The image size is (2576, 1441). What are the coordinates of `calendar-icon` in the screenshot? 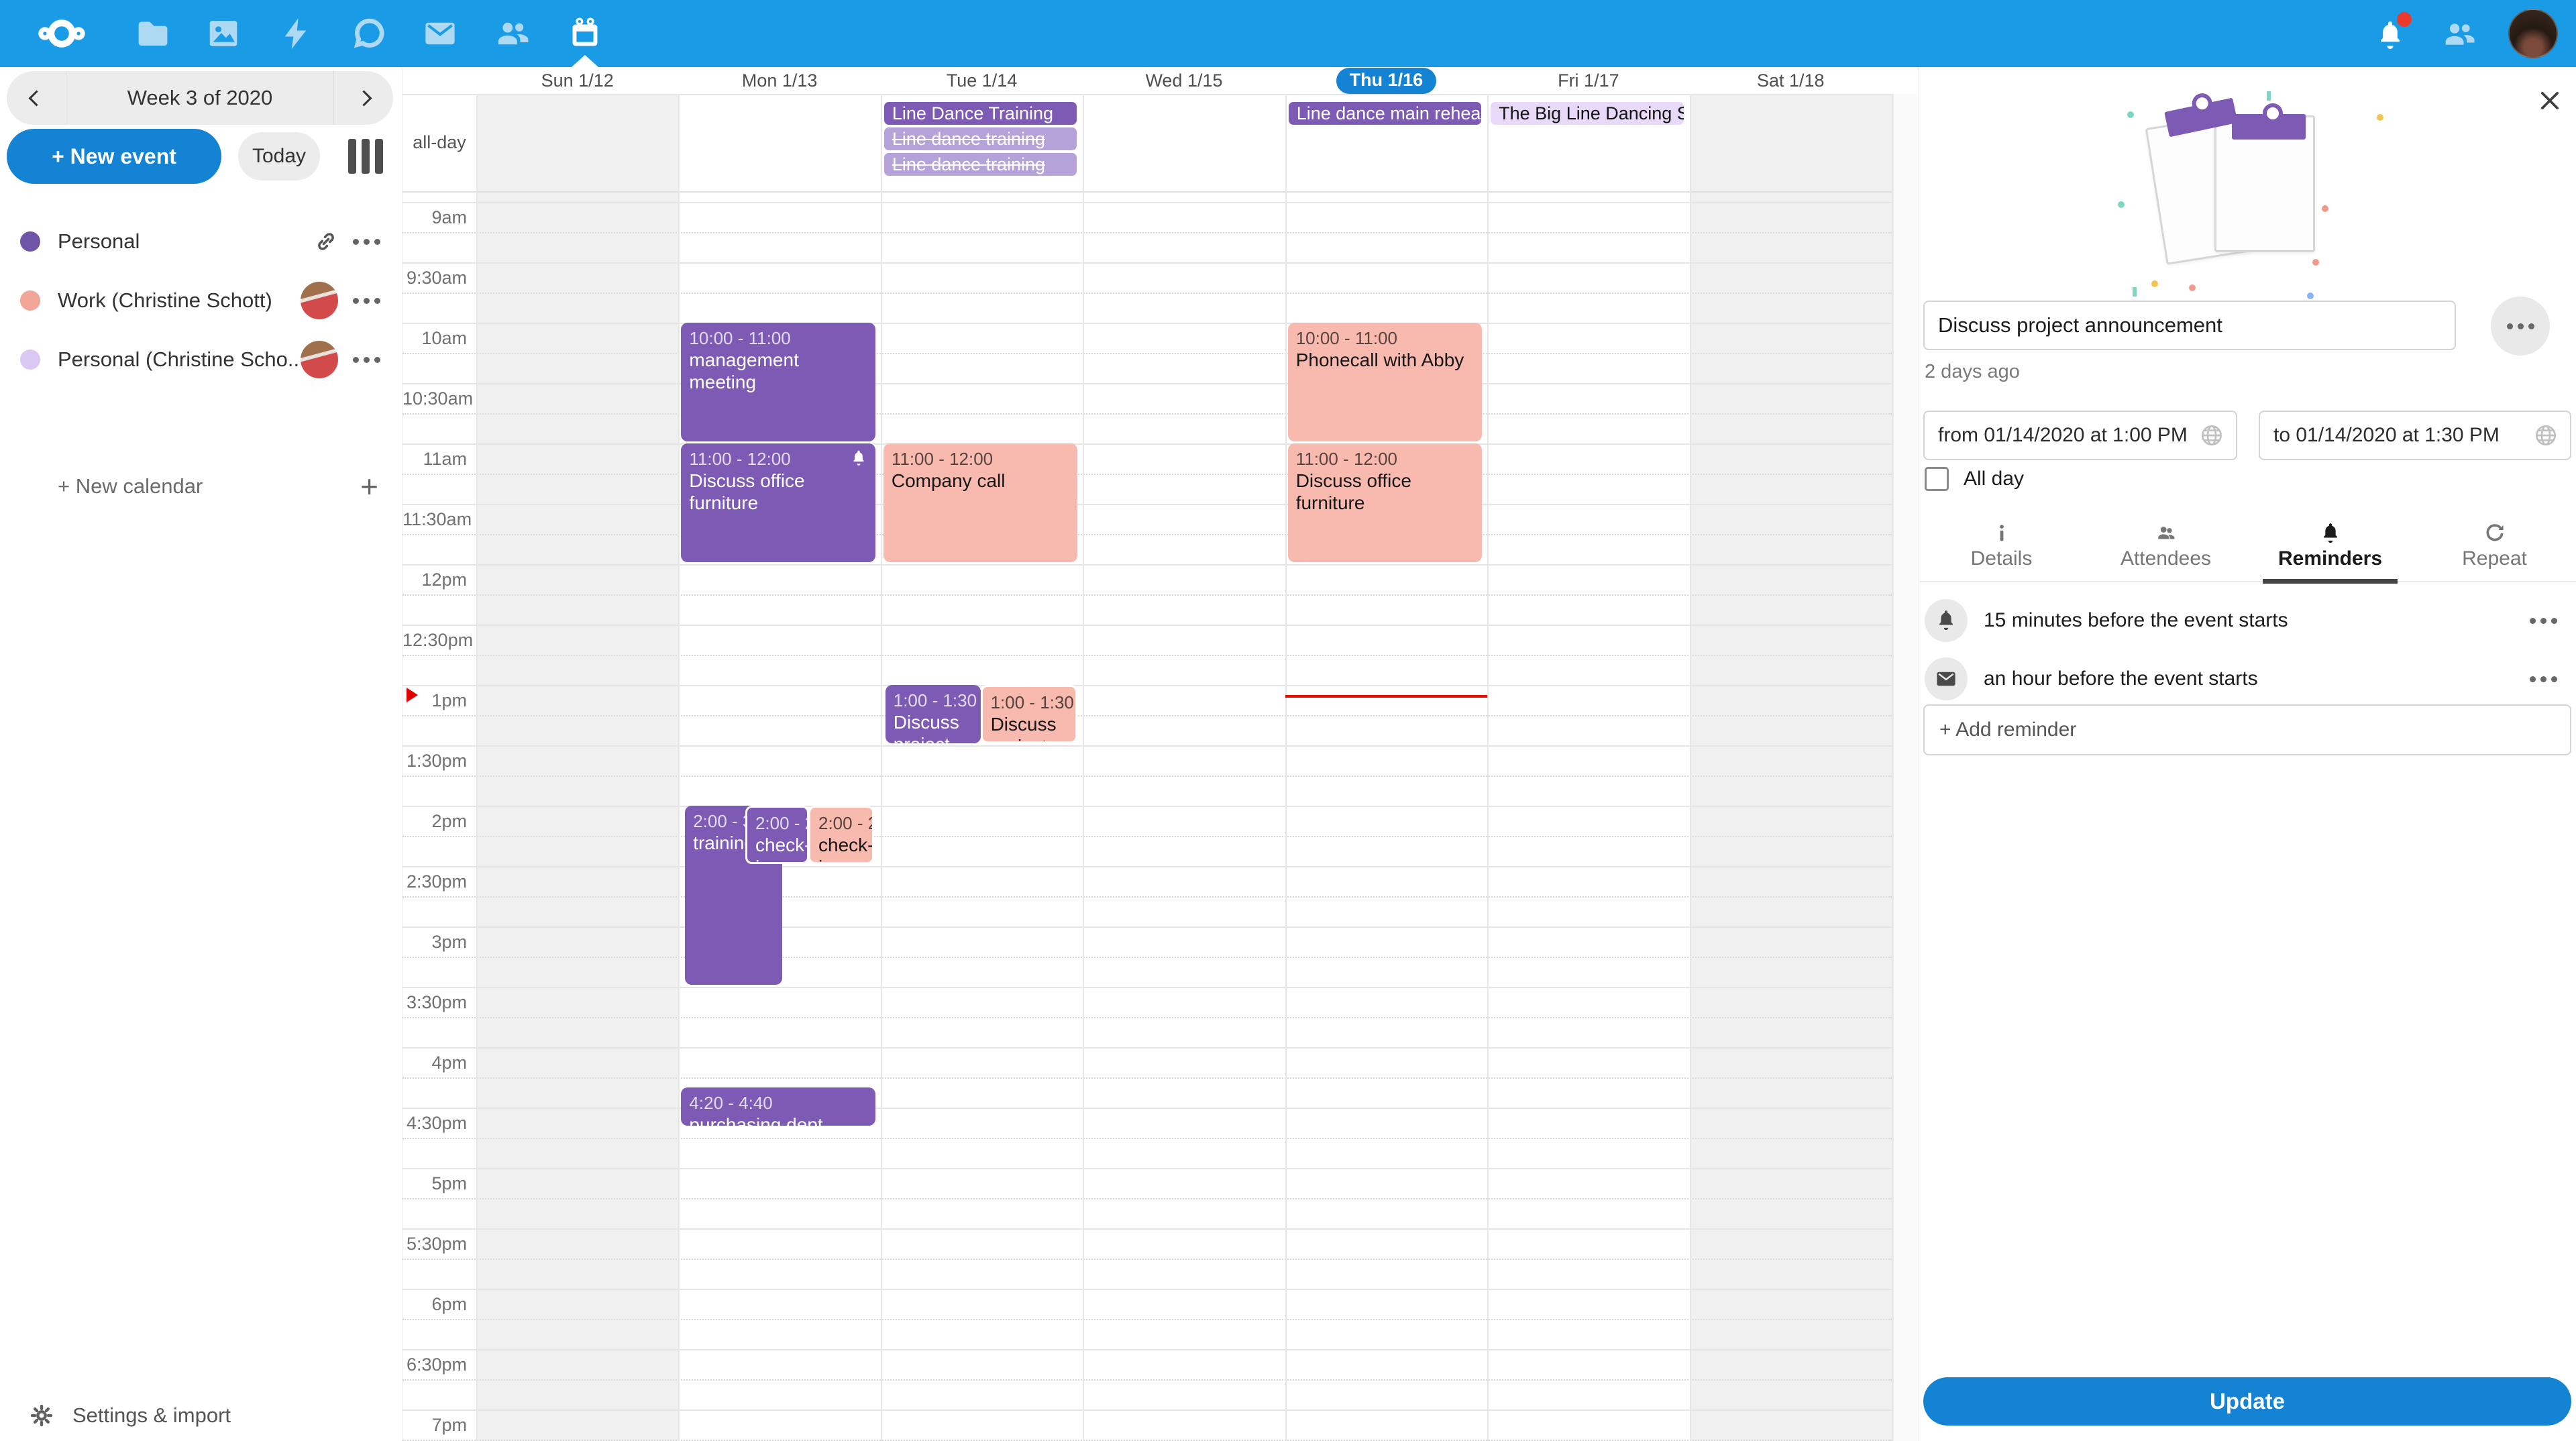 It's located at (585, 33).